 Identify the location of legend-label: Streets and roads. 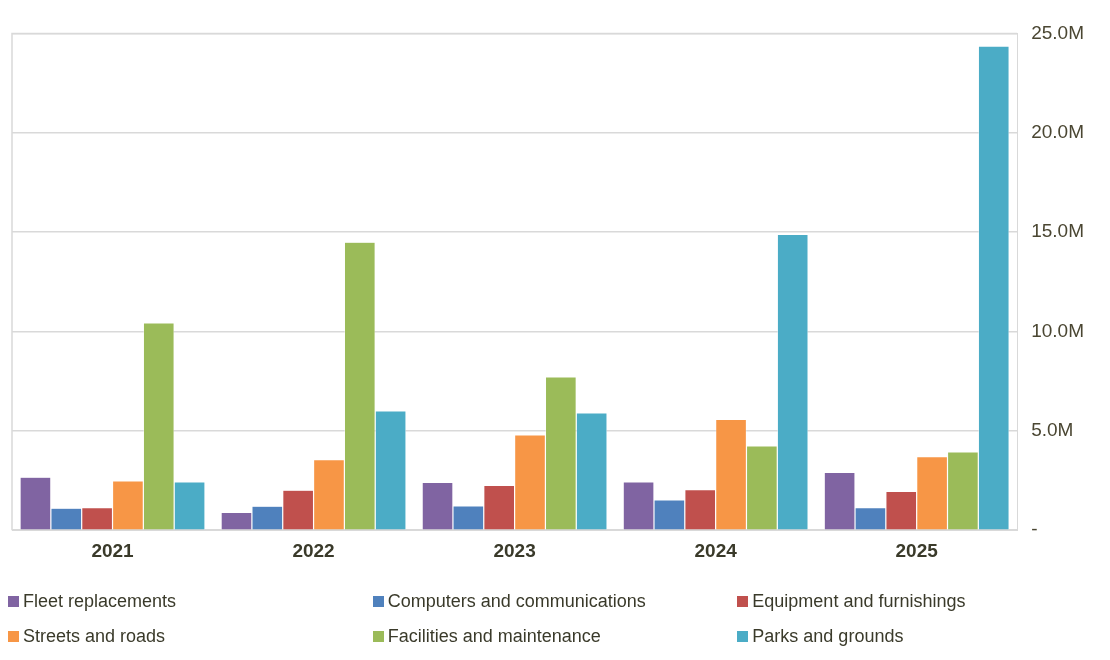
(94, 636).